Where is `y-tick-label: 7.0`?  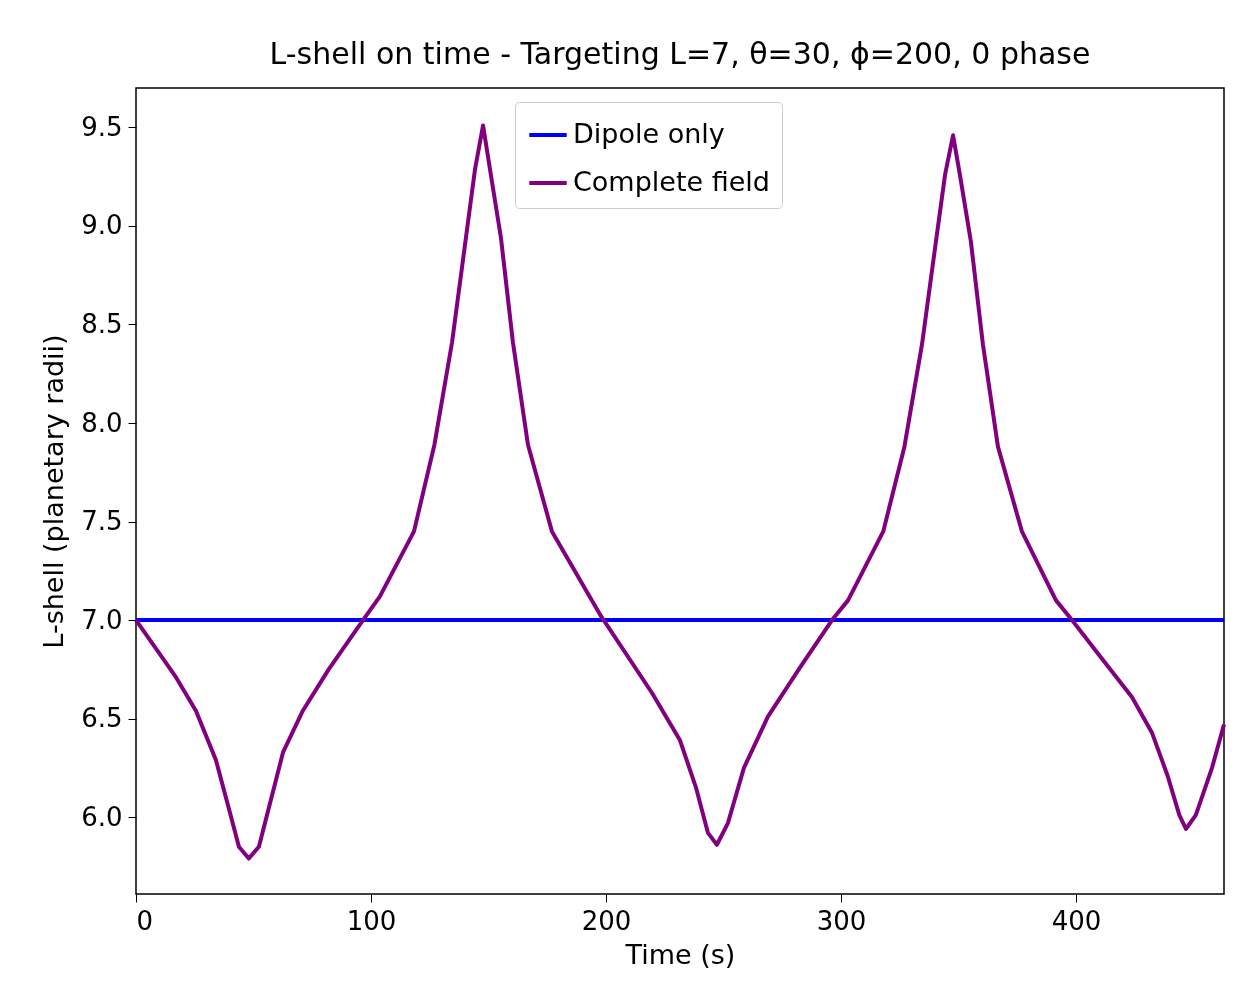 y-tick-label: 7.0 is located at coordinates (102, 619).